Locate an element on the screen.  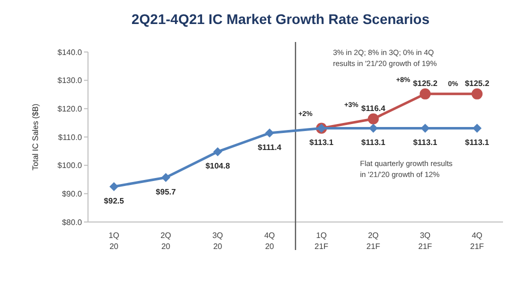
x-tick-label: 1Q 21F is located at coordinates (321, 241).